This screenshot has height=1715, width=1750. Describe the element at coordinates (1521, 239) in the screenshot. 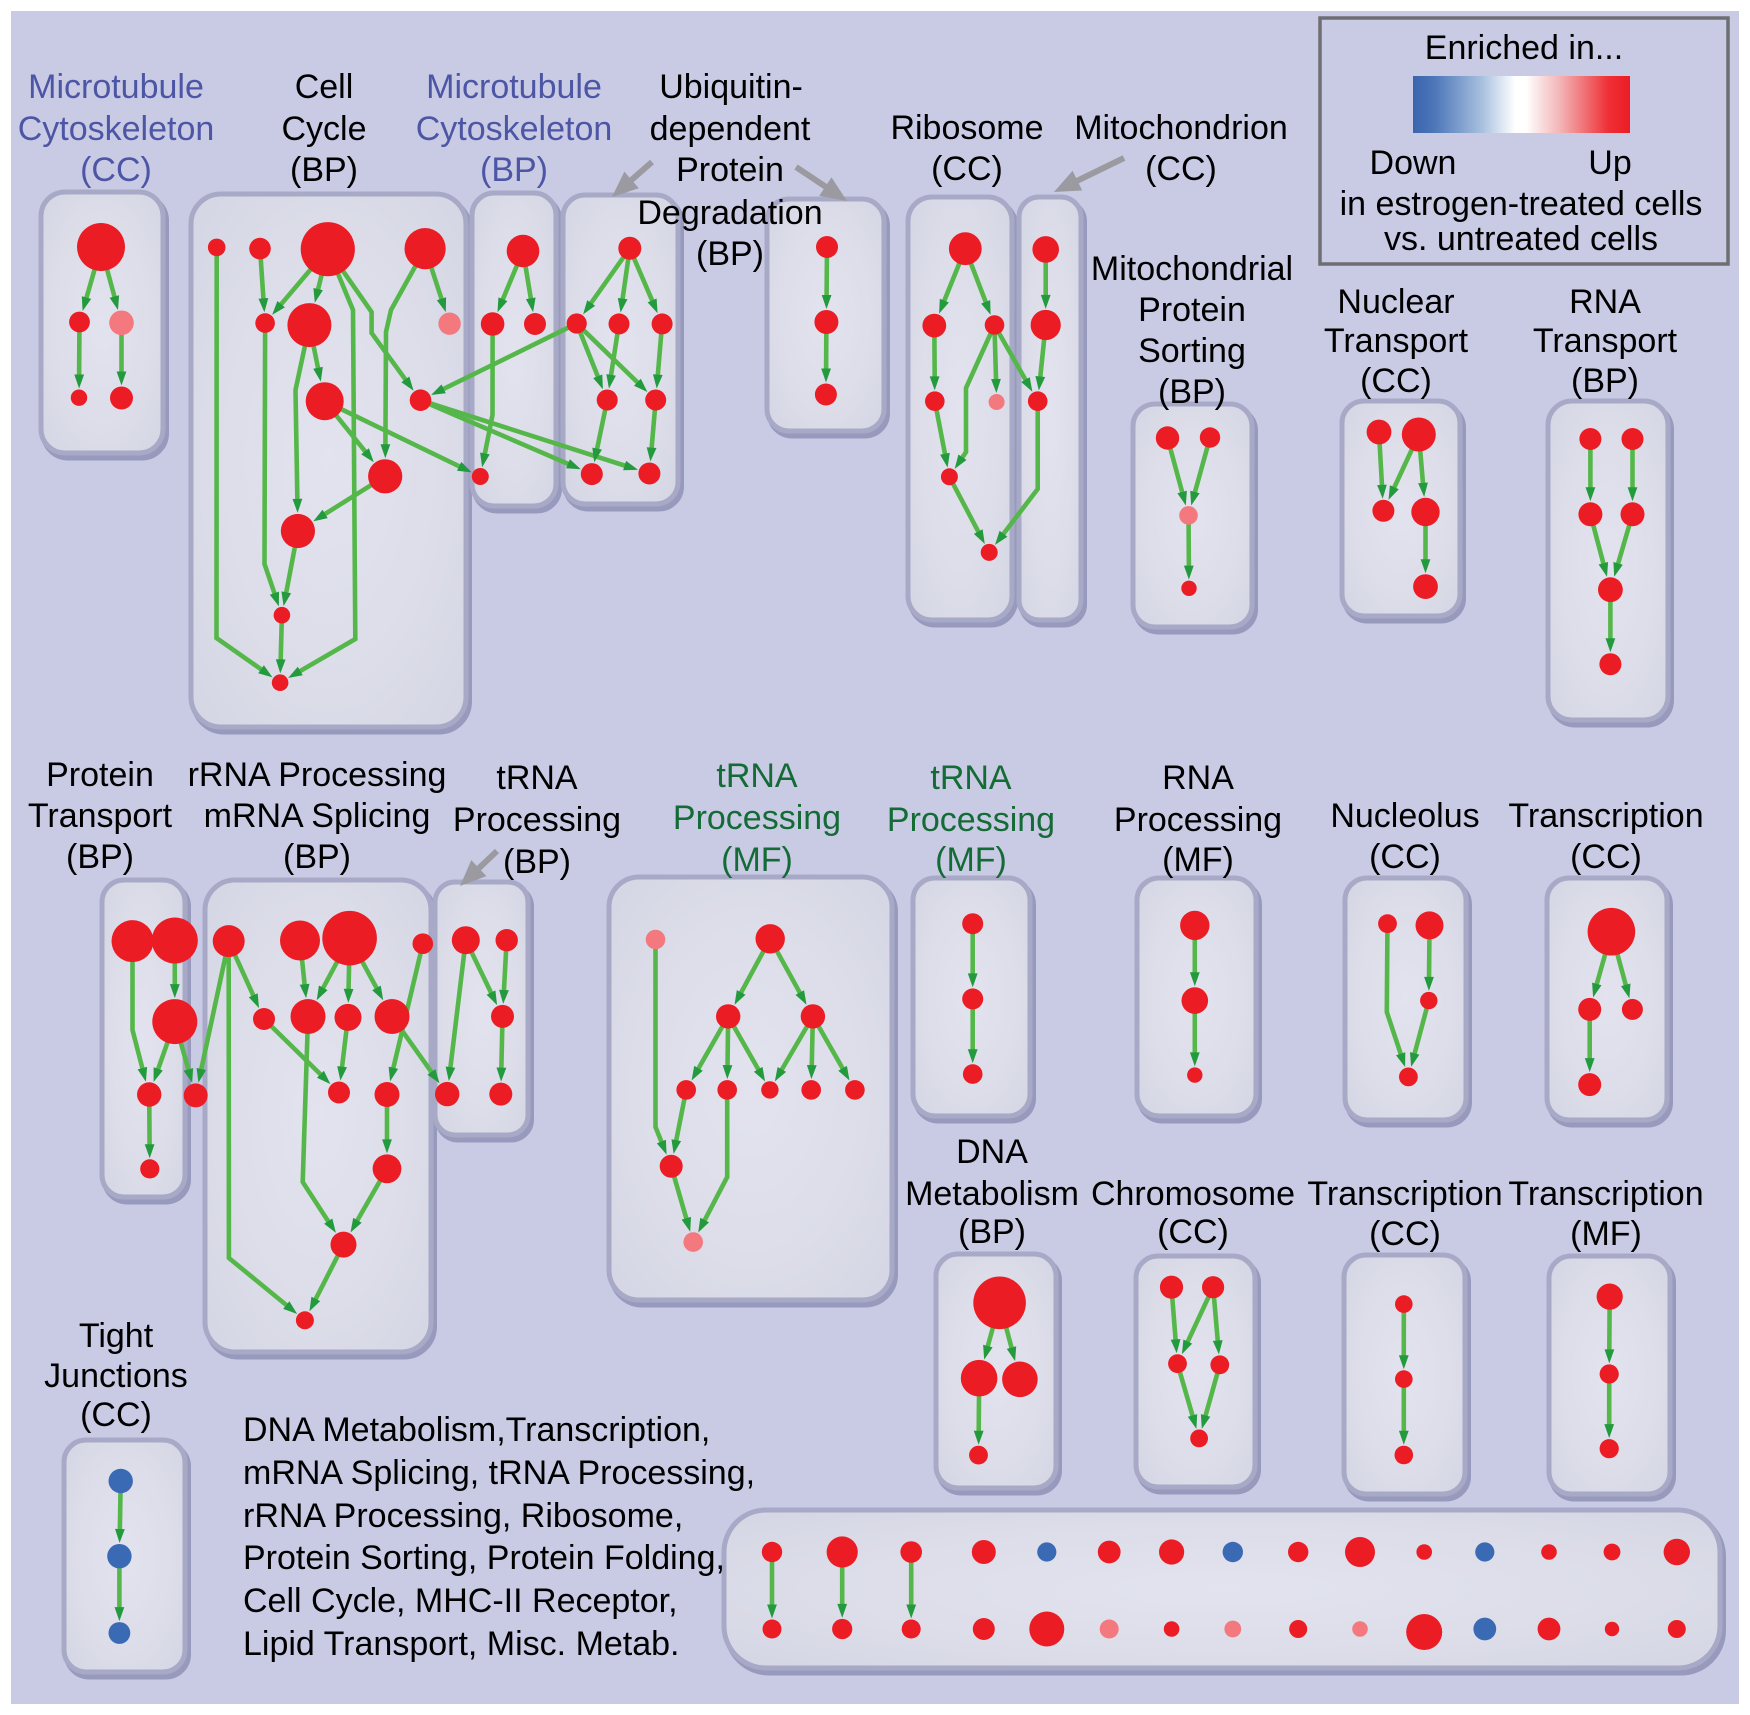

I see `svg-text: vs. untreated cells` at that location.